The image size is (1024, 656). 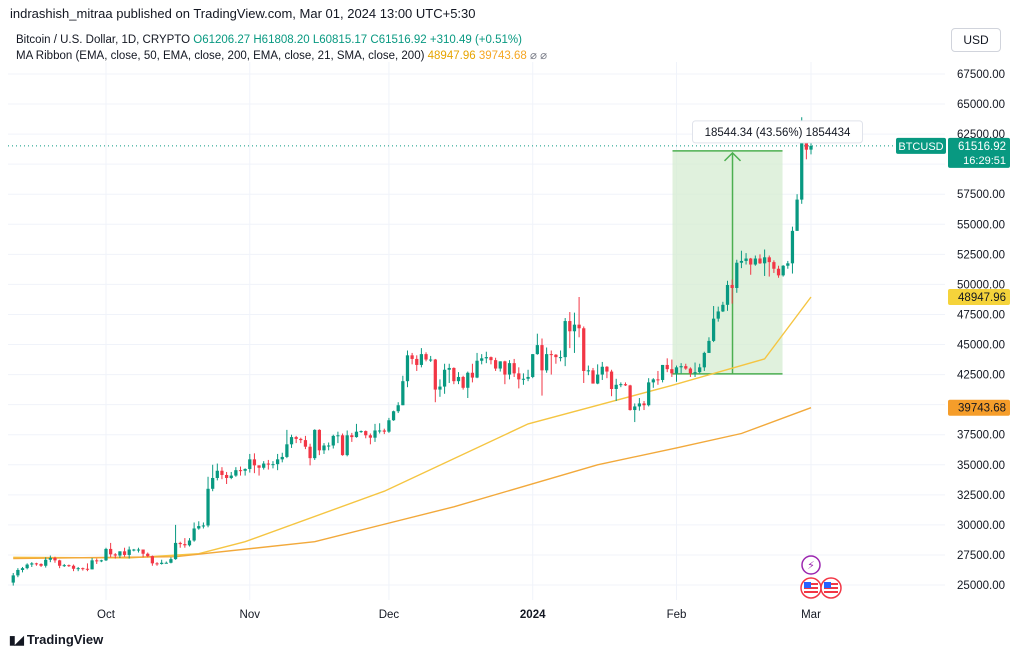 What do you see at coordinates (976, 40) in the screenshot?
I see `currency-button: USD` at bounding box center [976, 40].